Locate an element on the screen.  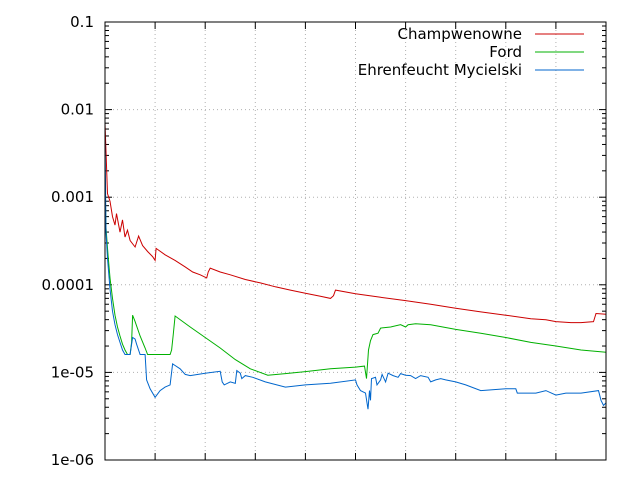
y-tick-label: 0.1 is located at coordinates (82, 22).